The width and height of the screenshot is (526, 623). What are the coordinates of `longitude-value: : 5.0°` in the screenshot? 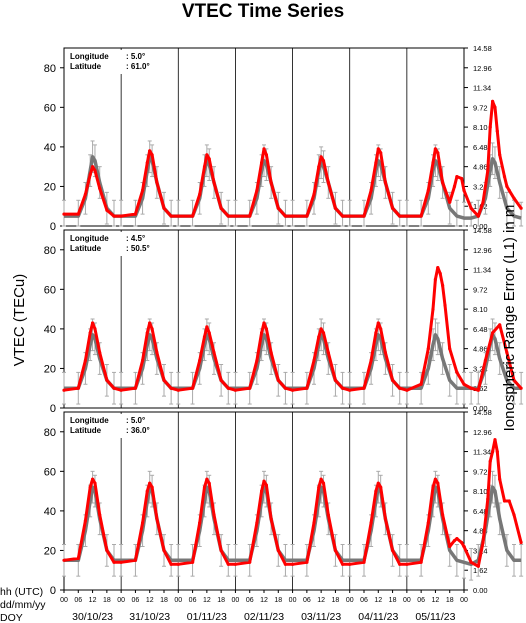 It's located at (135, 420).